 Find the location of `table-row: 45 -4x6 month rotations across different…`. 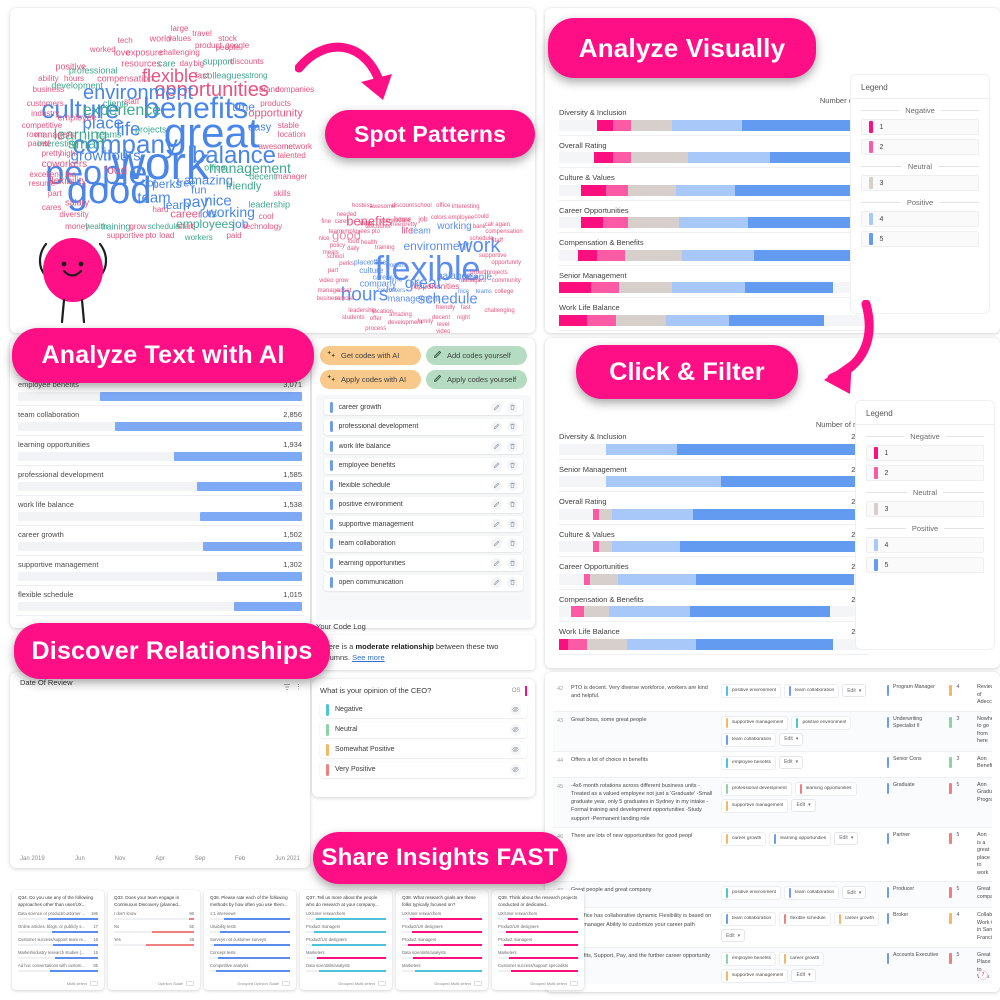

table-row: 45 -4x6 month rotations across different… is located at coordinates (772, 802).